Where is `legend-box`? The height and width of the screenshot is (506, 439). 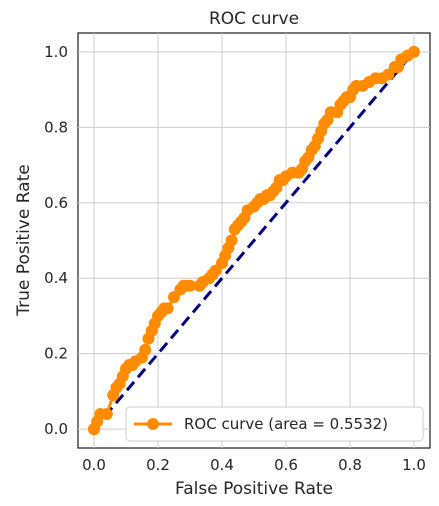 legend-box is located at coordinates (274, 424).